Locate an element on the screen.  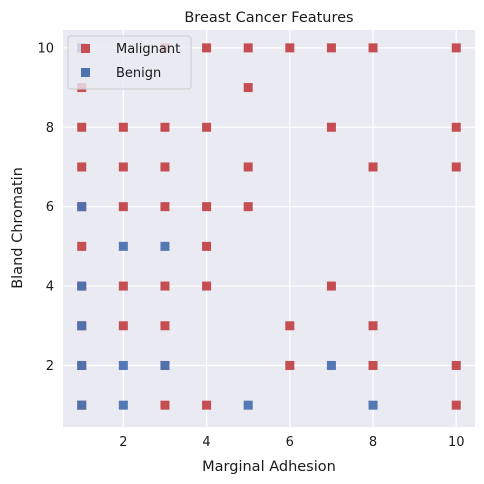
y-axis-label: Bland Chromatin is located at coordinates (18, 228).